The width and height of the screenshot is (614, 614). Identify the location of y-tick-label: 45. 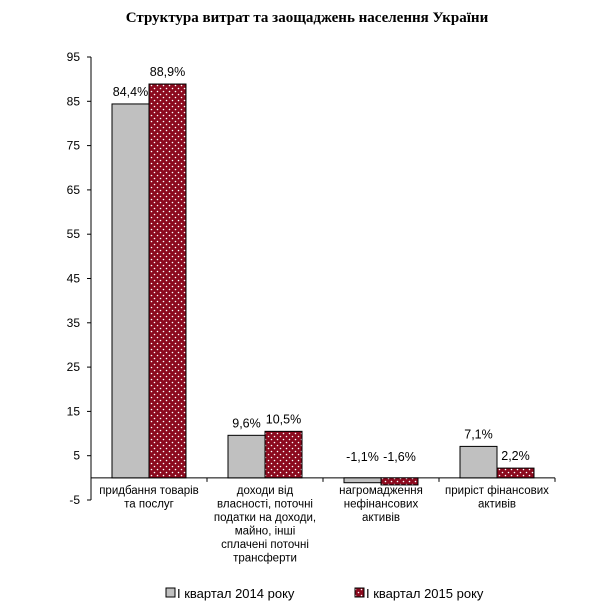
(74, 279).